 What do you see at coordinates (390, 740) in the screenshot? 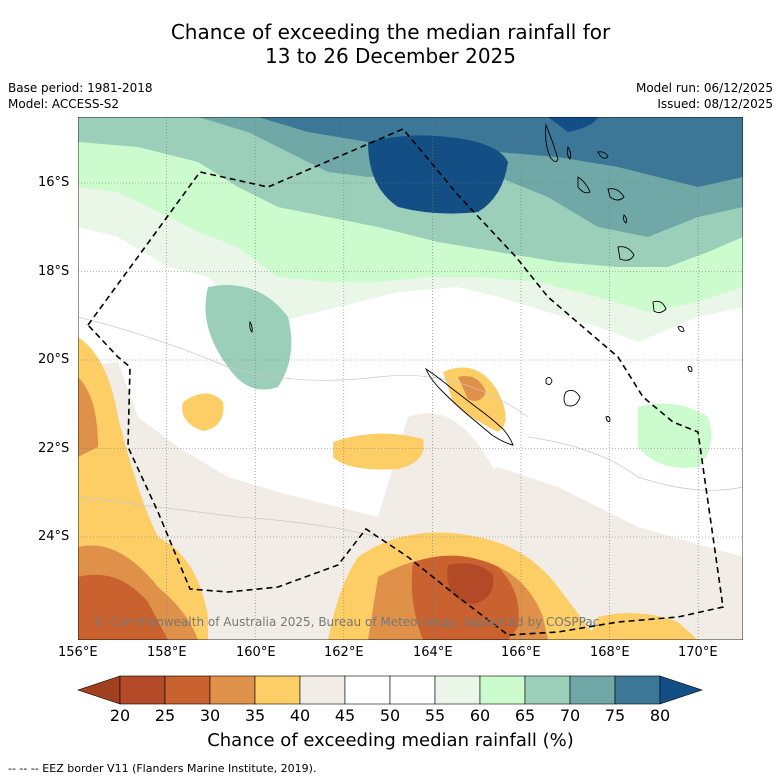
I see `colorbar-title: Chance of exceeding median rainfall (%)` at bounding box center [390, 740].